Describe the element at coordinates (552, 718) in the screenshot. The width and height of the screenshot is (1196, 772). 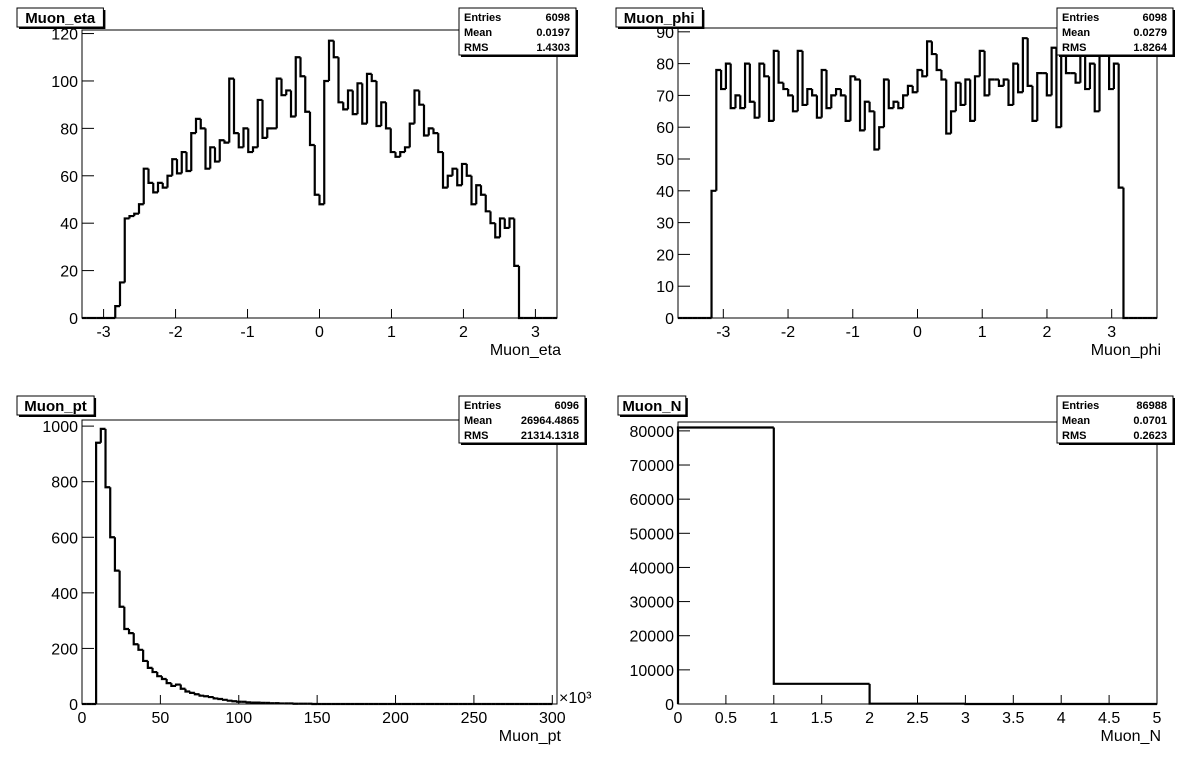
I see `x-tick-label: 300` at that location.